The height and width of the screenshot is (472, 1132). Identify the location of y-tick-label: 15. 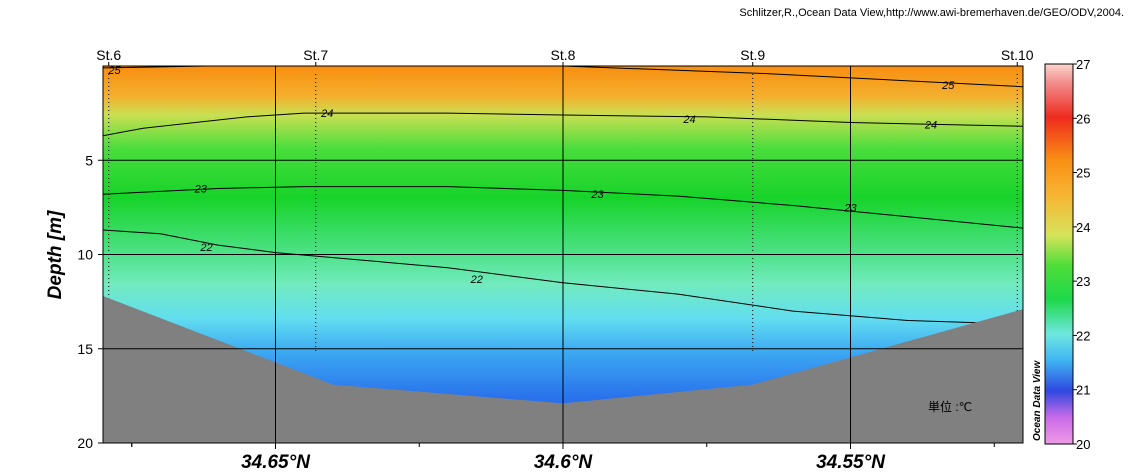
(85, 349).